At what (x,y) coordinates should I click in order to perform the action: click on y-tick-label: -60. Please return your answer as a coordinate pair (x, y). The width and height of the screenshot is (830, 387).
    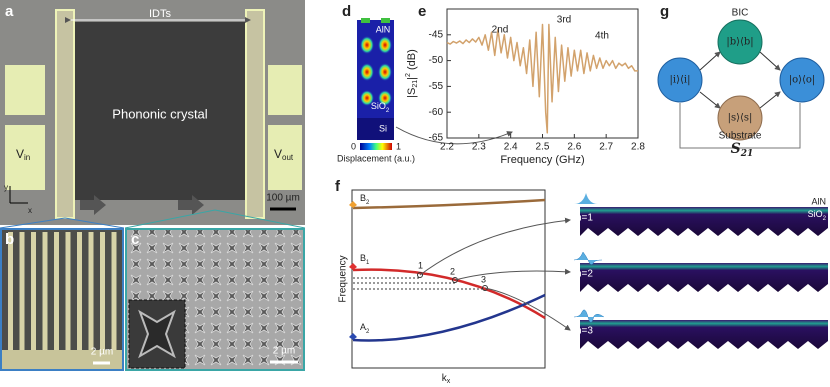
    Looking at the image, I should click on (436, 112).